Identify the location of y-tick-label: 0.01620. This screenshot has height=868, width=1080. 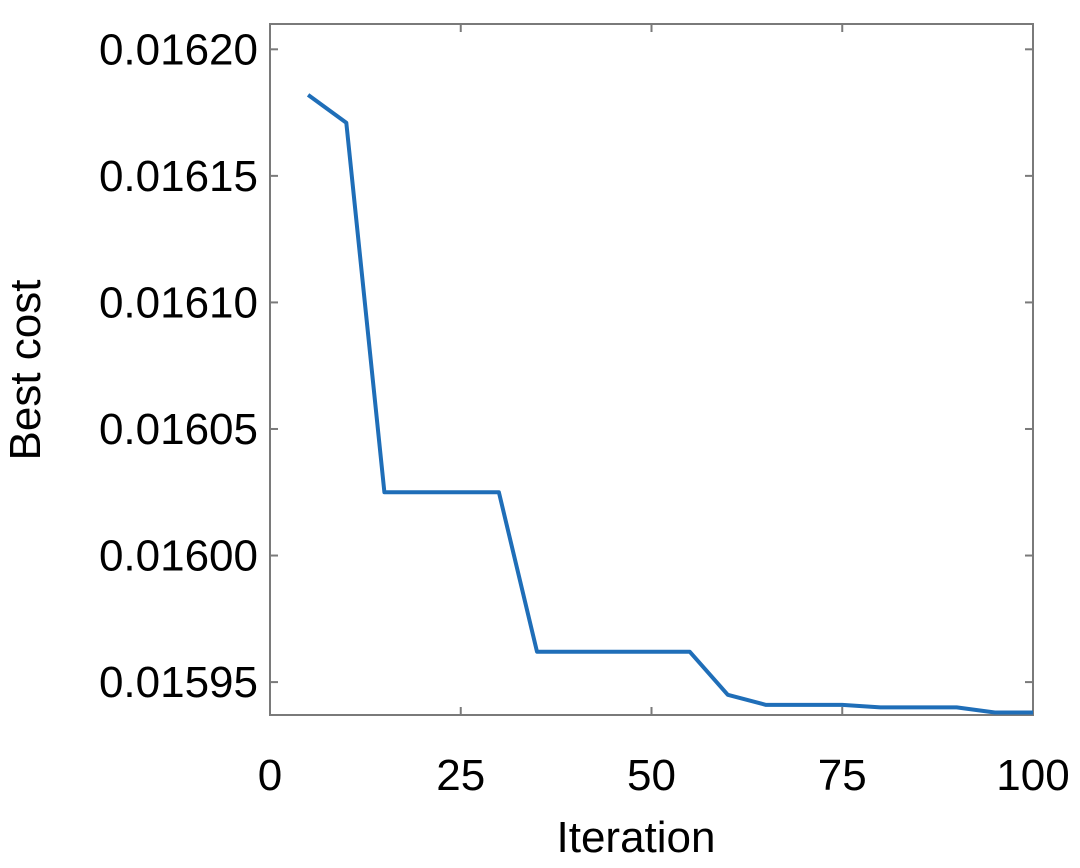
(178, 49).